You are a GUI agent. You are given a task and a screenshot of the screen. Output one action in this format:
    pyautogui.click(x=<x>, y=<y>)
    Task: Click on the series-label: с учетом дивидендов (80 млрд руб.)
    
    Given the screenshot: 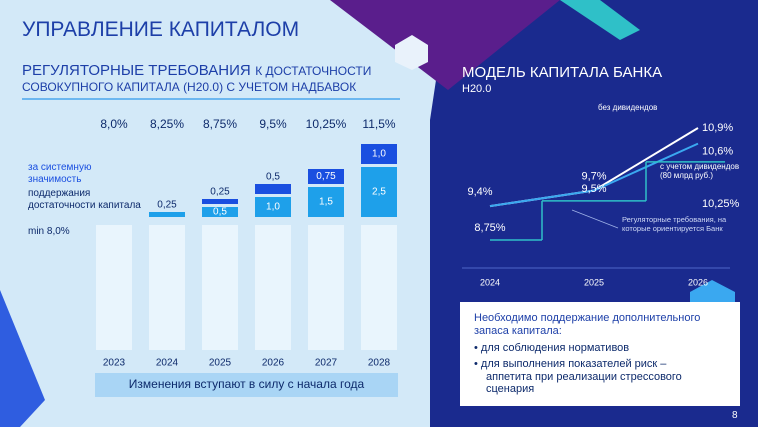 What is the action you would take?
    pyautogui.click(x=700, y=171)
    